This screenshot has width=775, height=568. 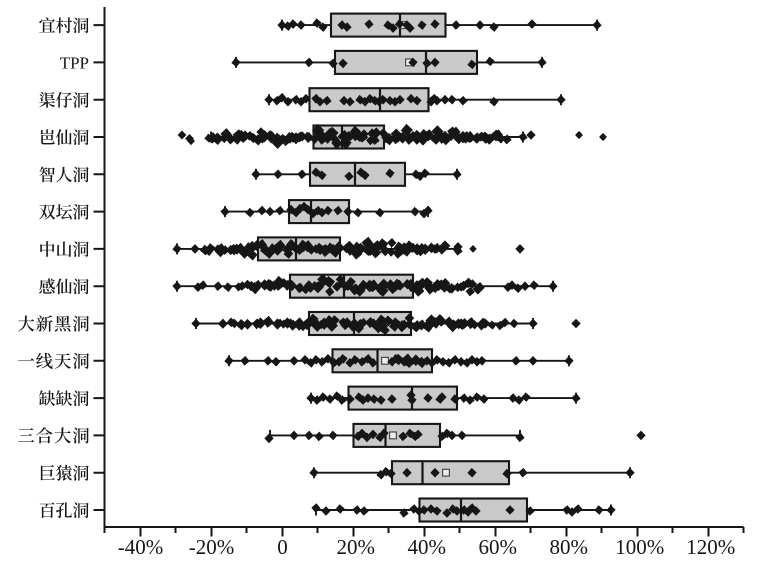 What do you see at coordinates (74, 63) in the screenshot?
I see `svg-text: TPP` at bounding box center [74, 63].